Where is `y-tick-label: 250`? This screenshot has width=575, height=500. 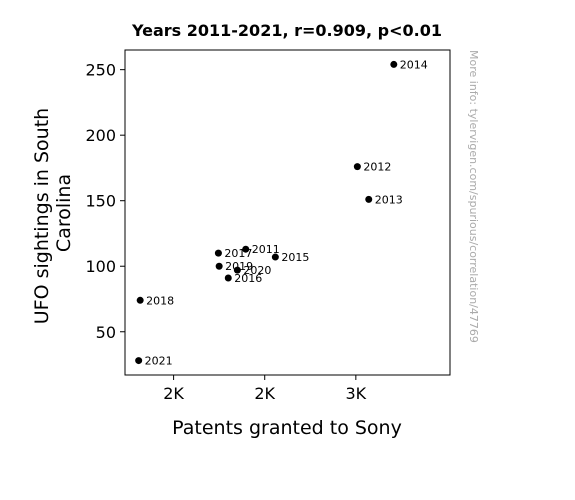
y-tick-label: 250 is located at coordinates (100, 70).